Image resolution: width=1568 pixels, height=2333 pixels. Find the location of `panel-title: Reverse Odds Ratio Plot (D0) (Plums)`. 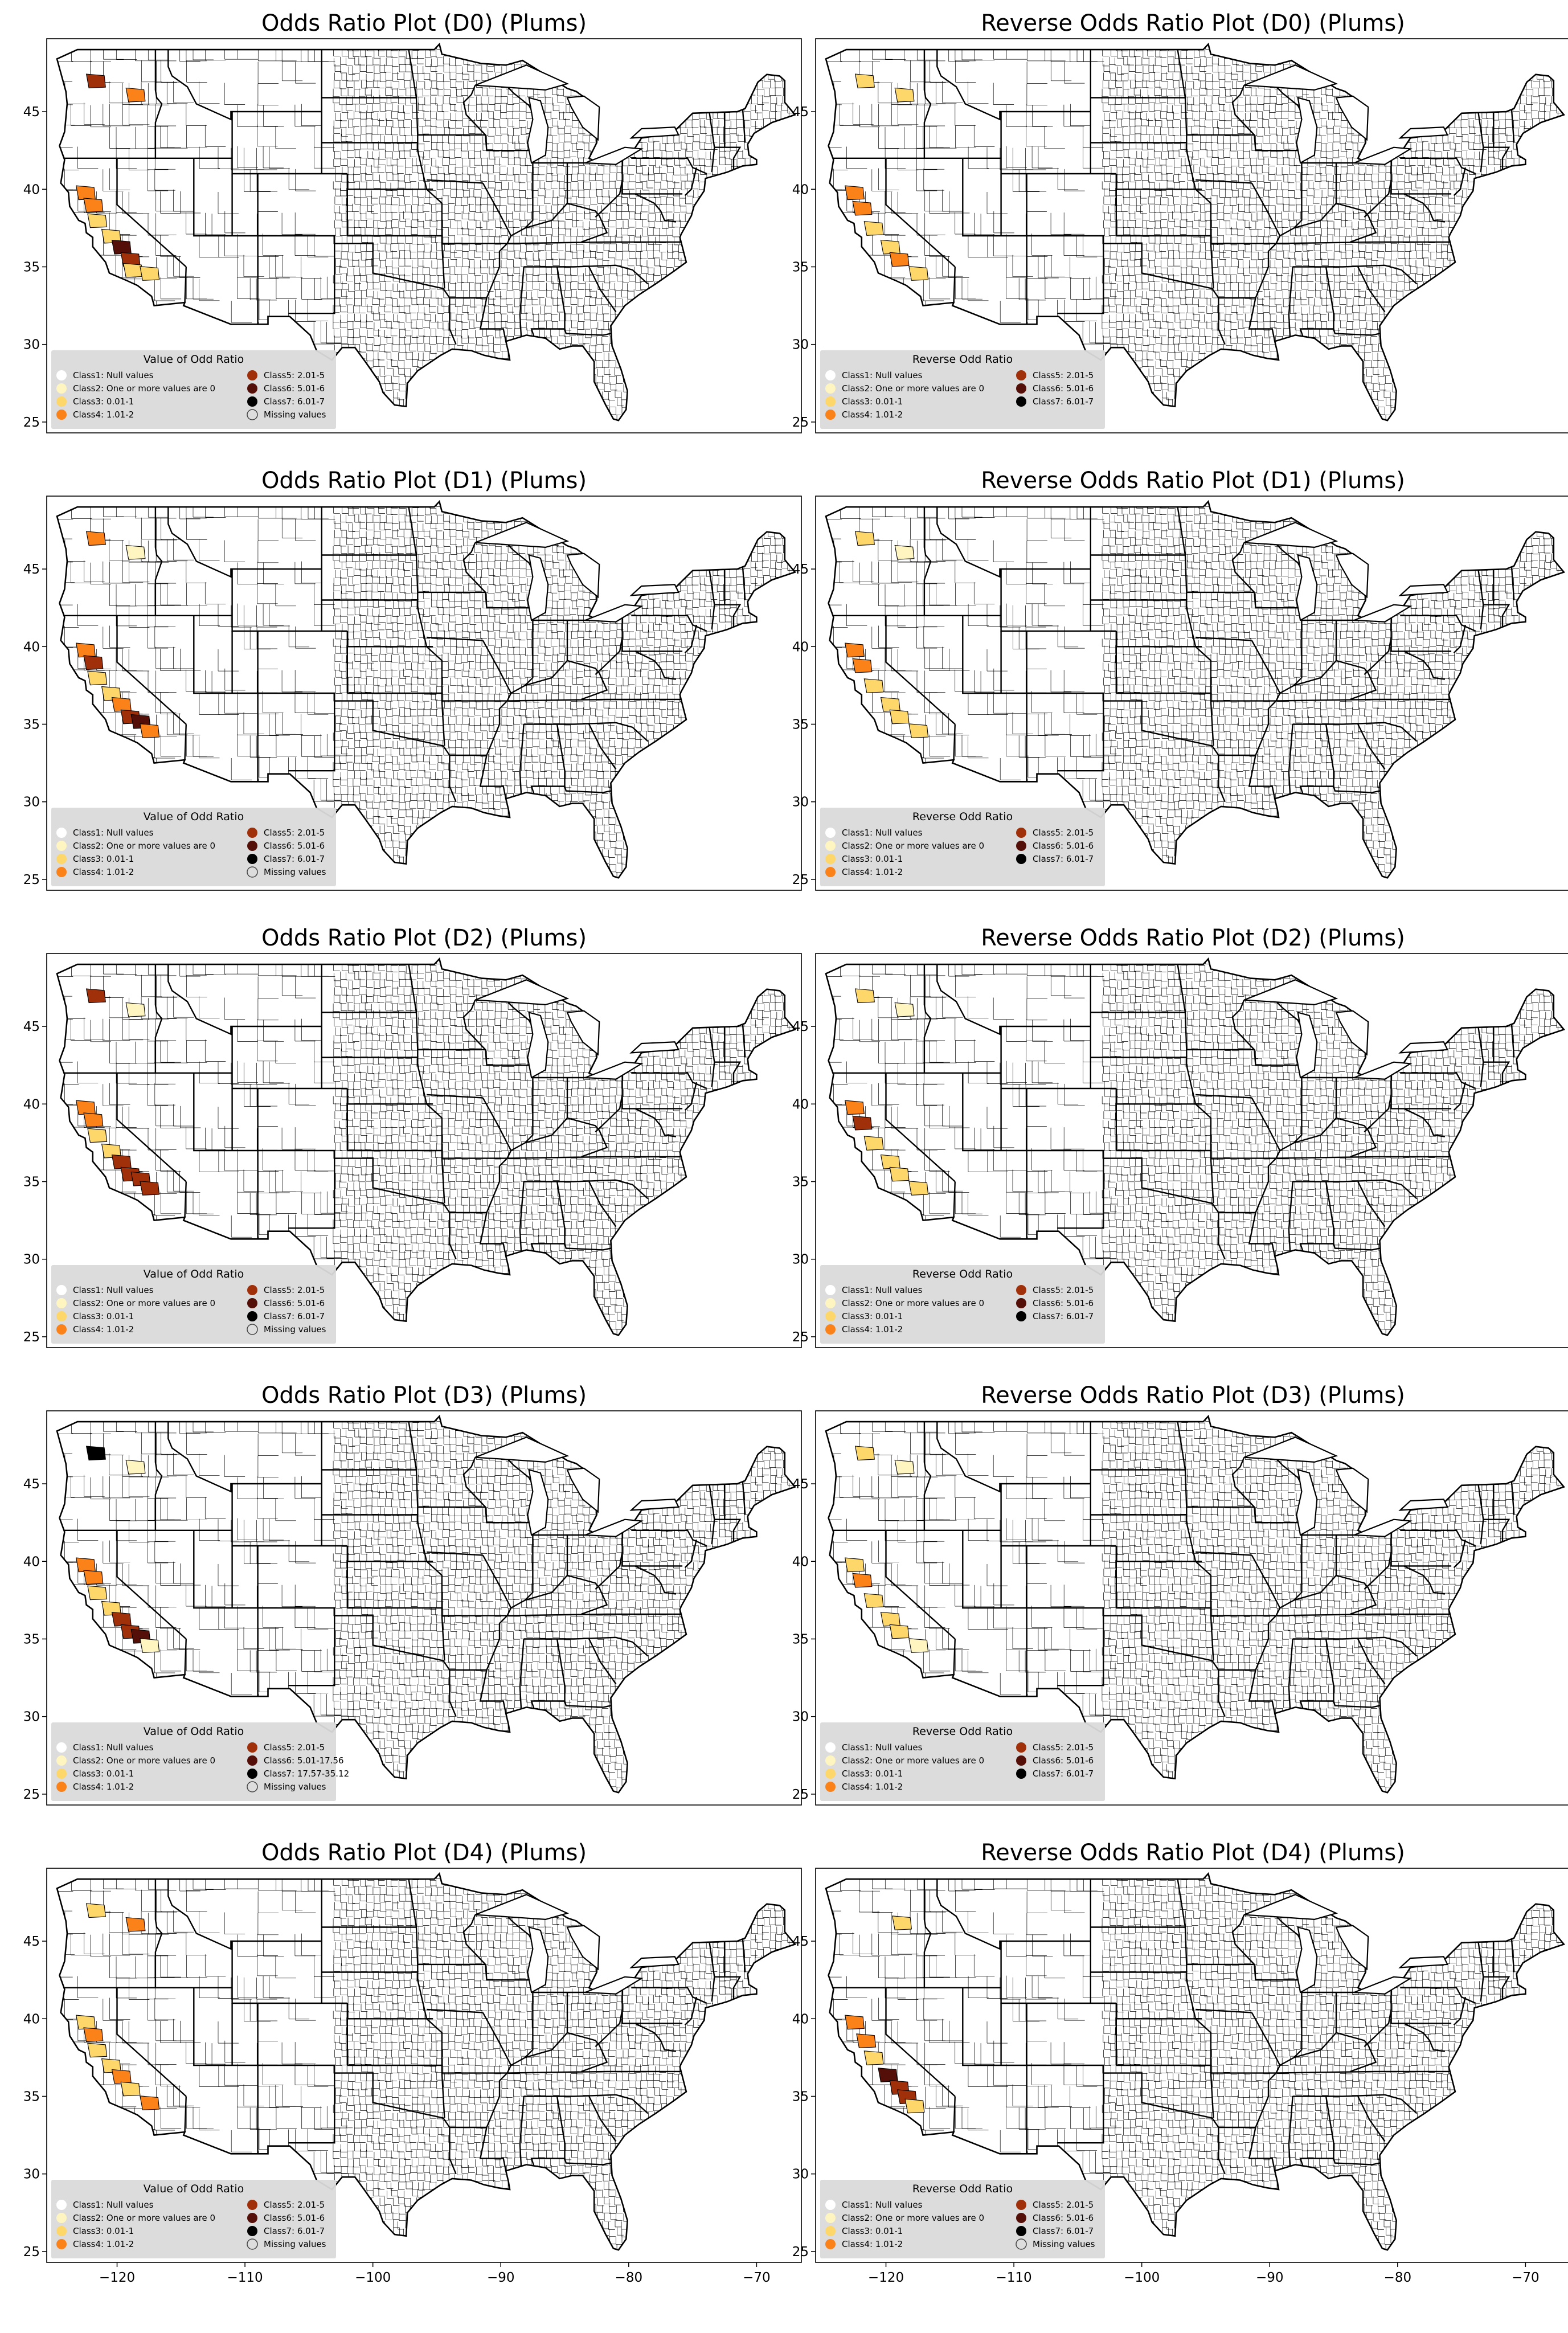

panel-title: Reverse Odds Ratio Plot (D0) (Plums) is located at coordinates (1193, 23).